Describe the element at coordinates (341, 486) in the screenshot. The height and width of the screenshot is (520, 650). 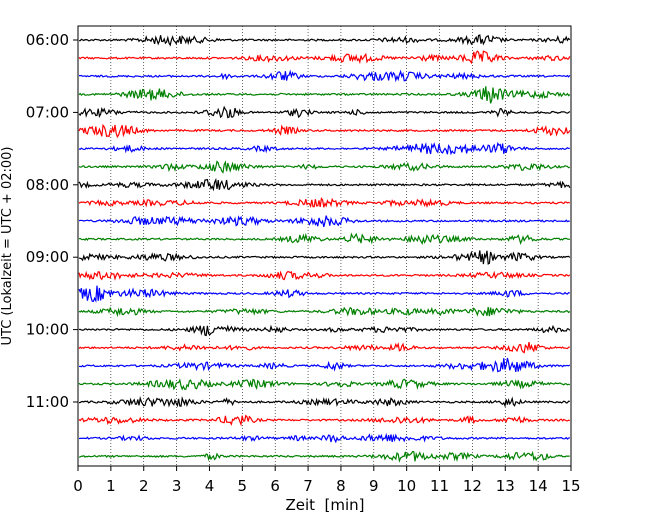
I see `x-tick-label: 8` at that location.